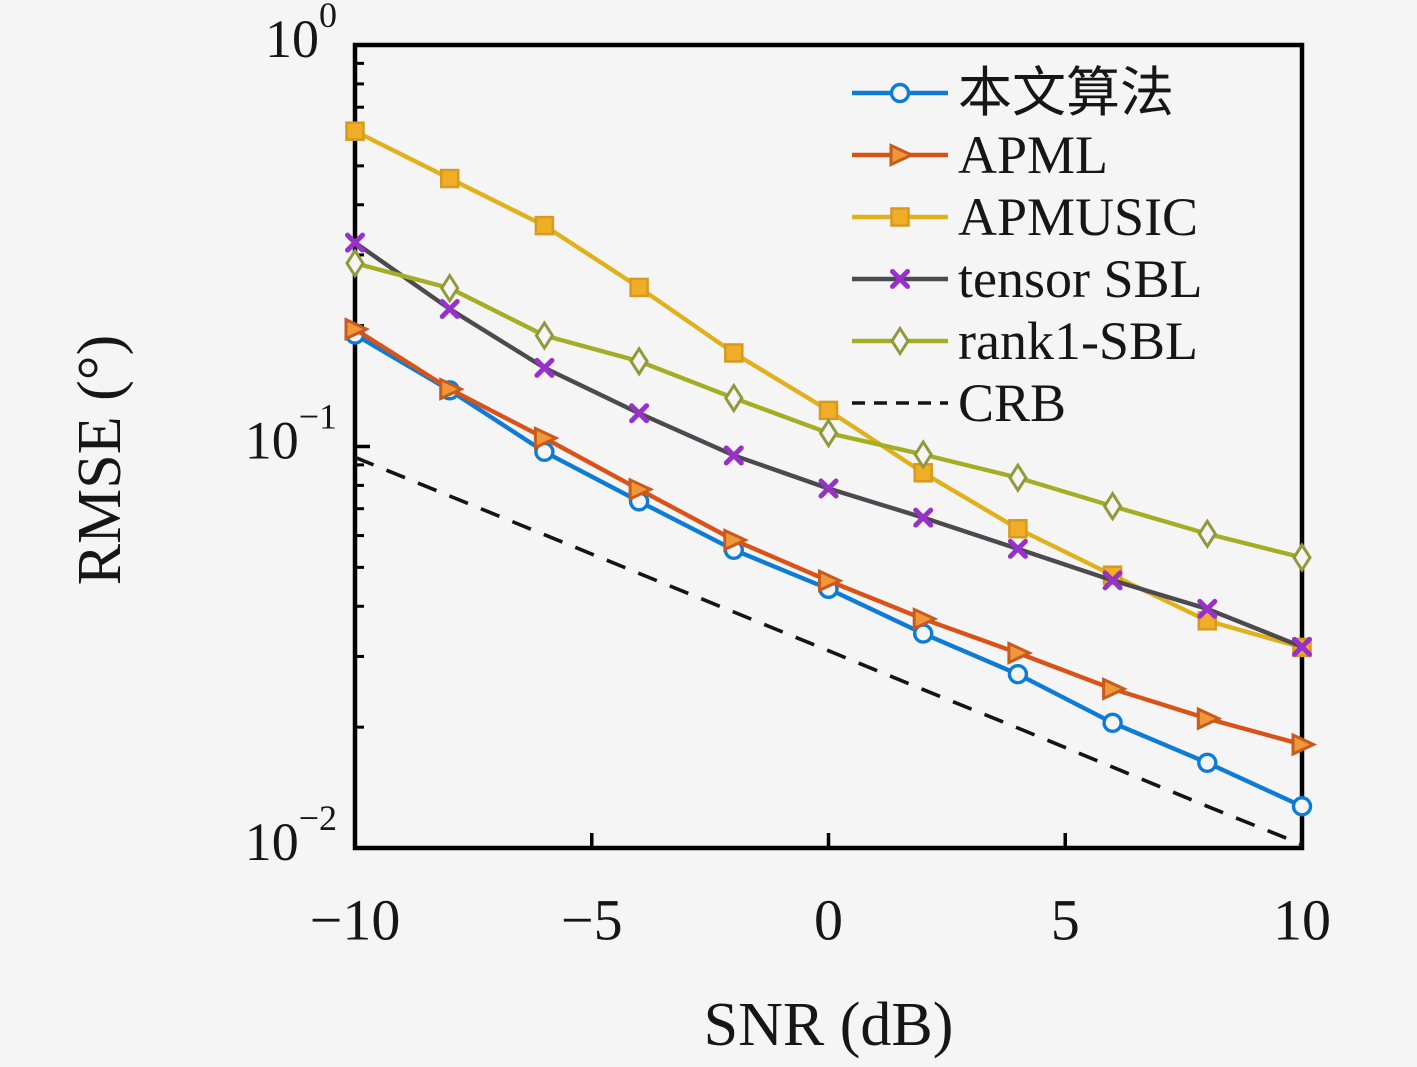 The width and height of the screenshot is (1417, 1067). I want to click on y-tick-label: 10⁰, so click(301, 34).